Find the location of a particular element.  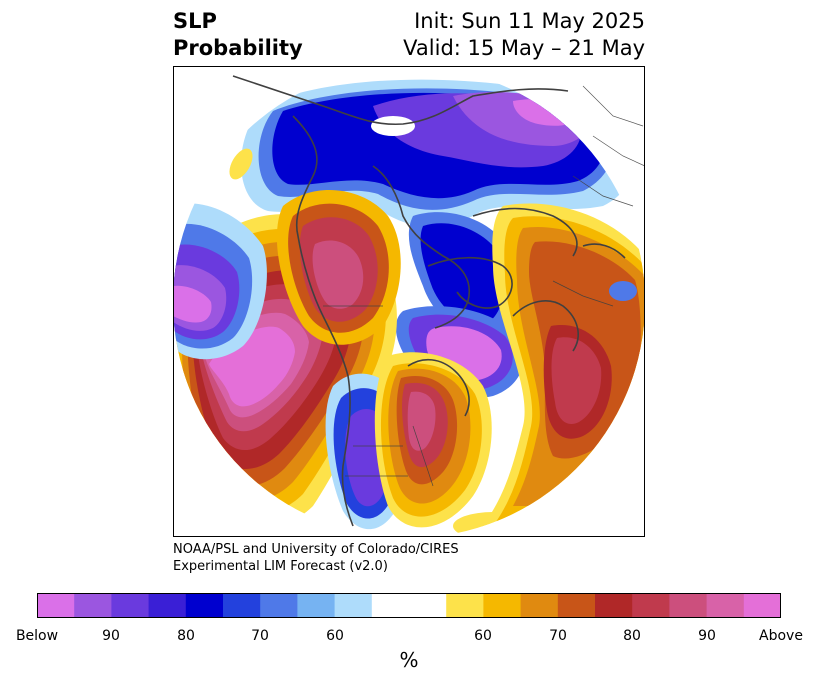

tick-label-70-below: 70 is located at coordinates (260, 636).